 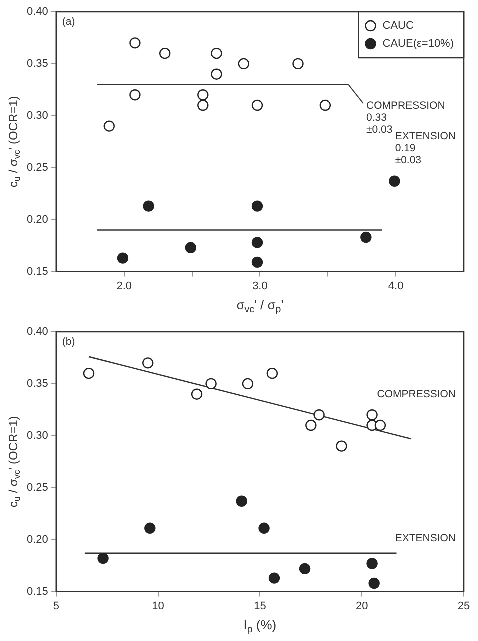 What do you see at coordinates (69, 342) in the screenshot?
I see `annotation: (b)` at bounding box center [69, 342].